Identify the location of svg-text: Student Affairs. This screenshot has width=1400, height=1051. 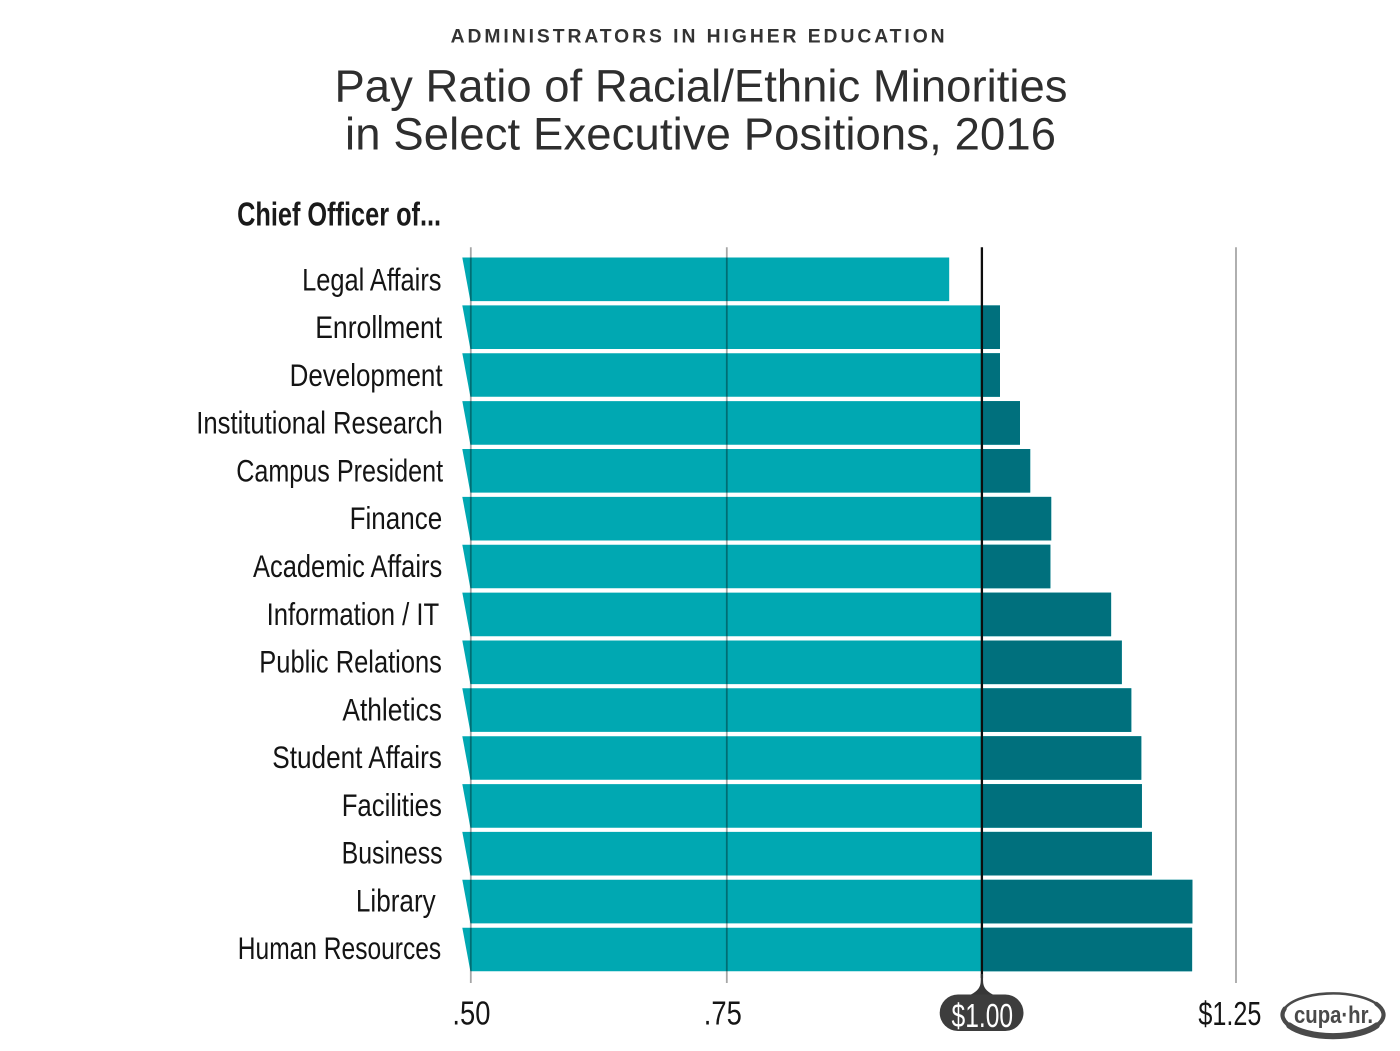
(357, 757).